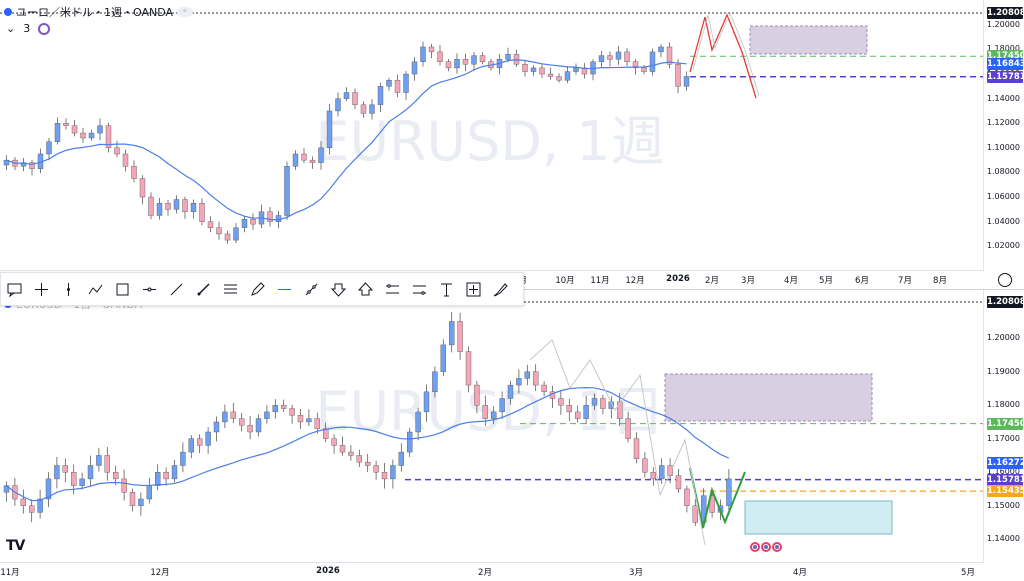 This screenshot has height=581, width=1024. I want to click on trend-line-icon, so click(176, 289).